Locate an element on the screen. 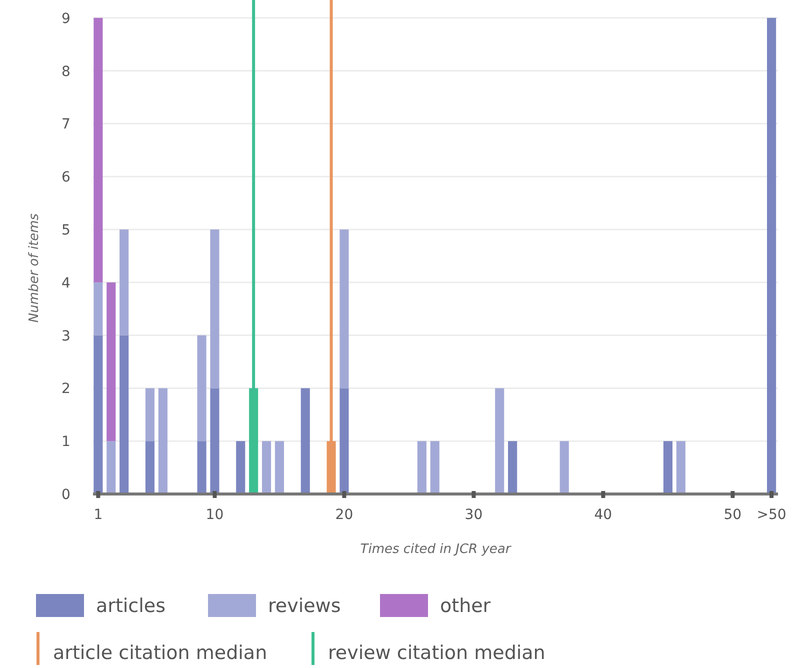 Image resolution: width=806 pixels, height=668 pixels. legend-label: article citation median is located at coordinates (160, 653).